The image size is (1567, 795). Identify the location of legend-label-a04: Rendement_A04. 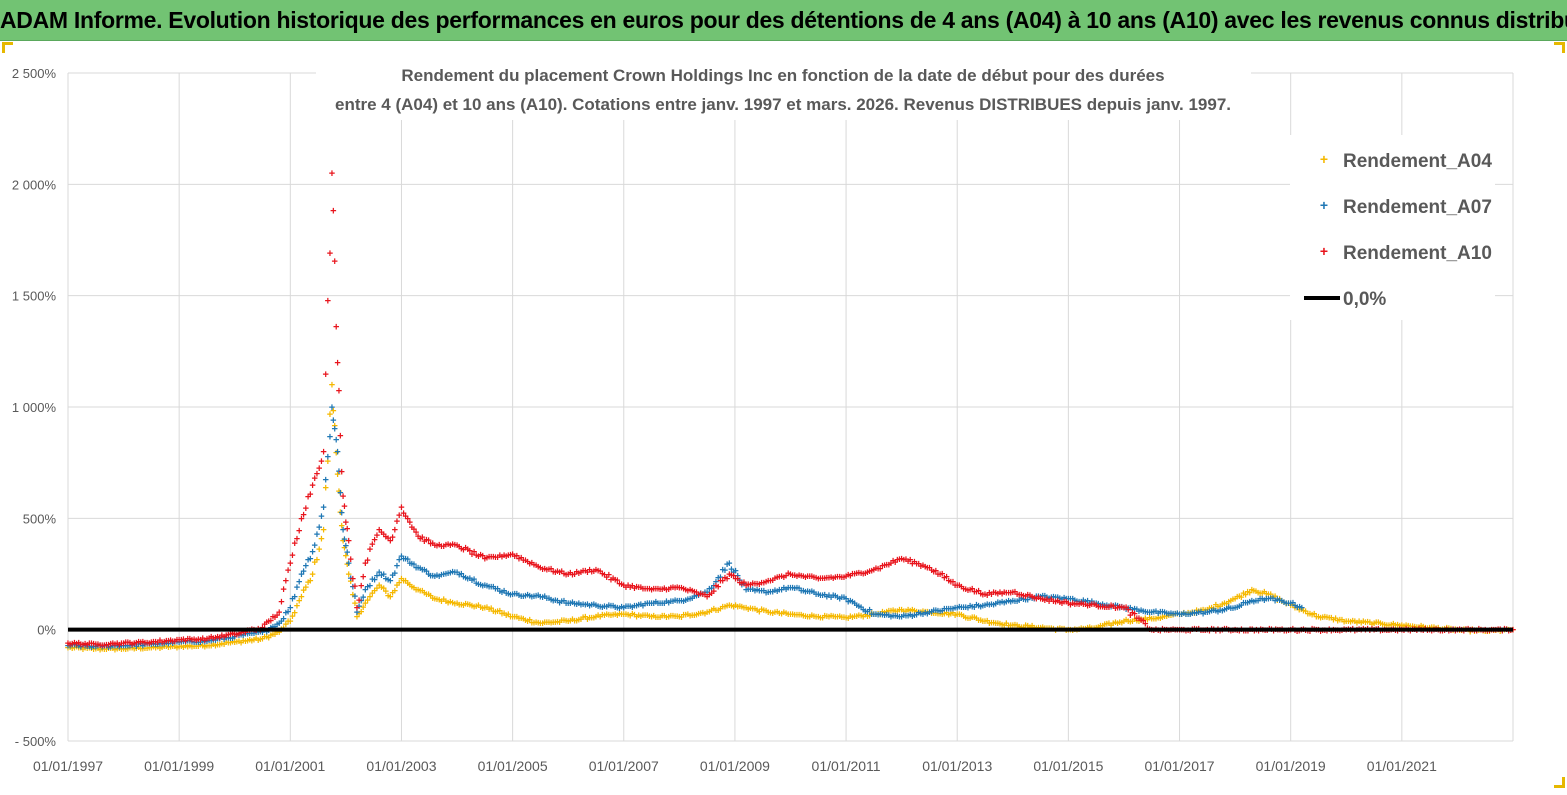
(1417, 161).